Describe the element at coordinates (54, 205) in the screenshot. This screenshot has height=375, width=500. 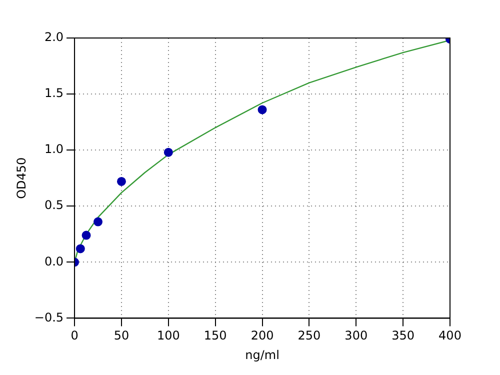
I see `y-tick-label: 0.5` at that location.